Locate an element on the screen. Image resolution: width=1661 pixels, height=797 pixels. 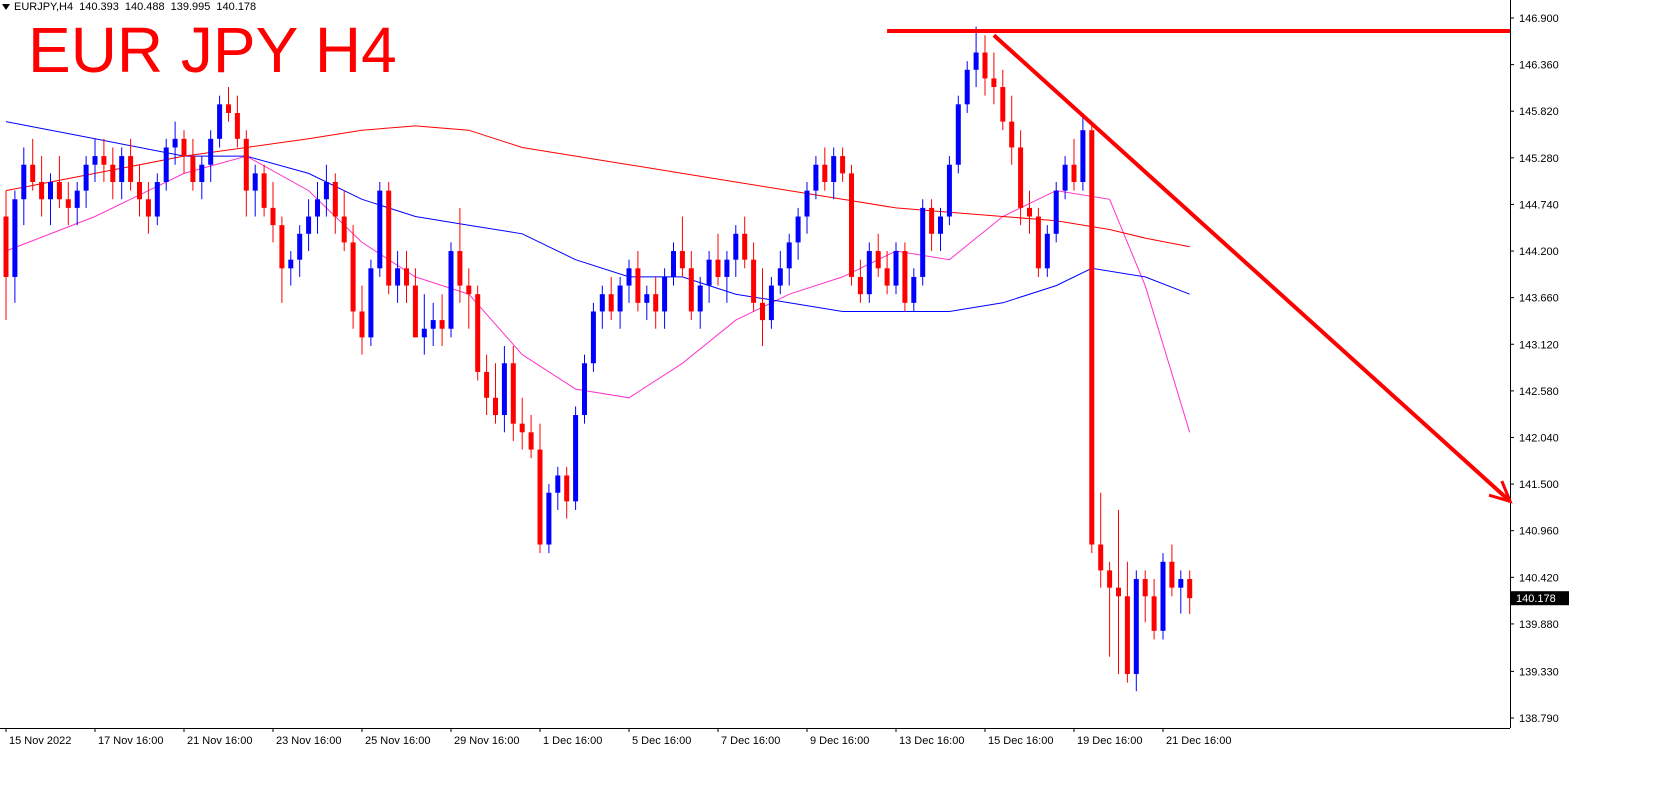
time-tick-label: 21 Dec 16:00 is located at coordinates (1198, 741).